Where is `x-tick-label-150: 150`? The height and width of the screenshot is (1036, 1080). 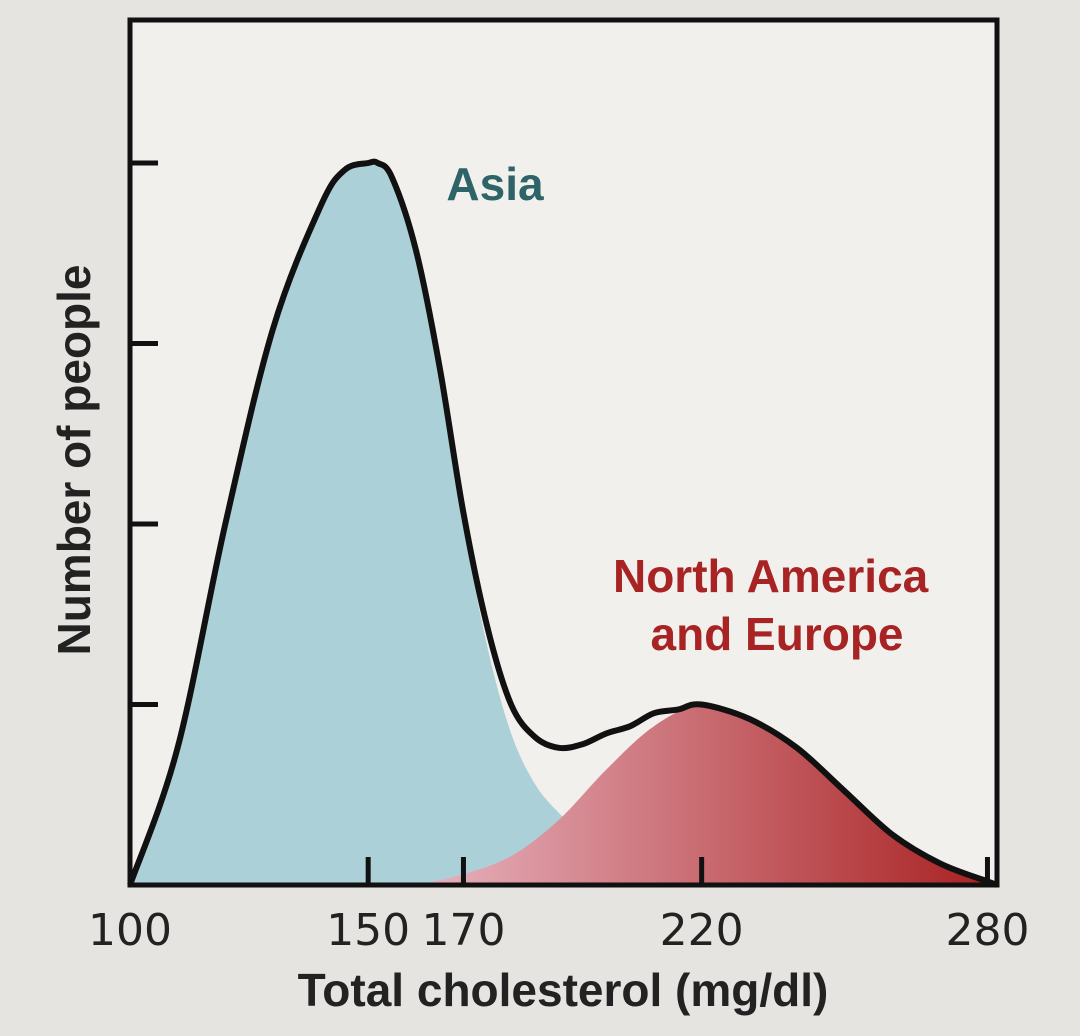 x-tick-label-150: 150 is located at coordinates (368, 930).